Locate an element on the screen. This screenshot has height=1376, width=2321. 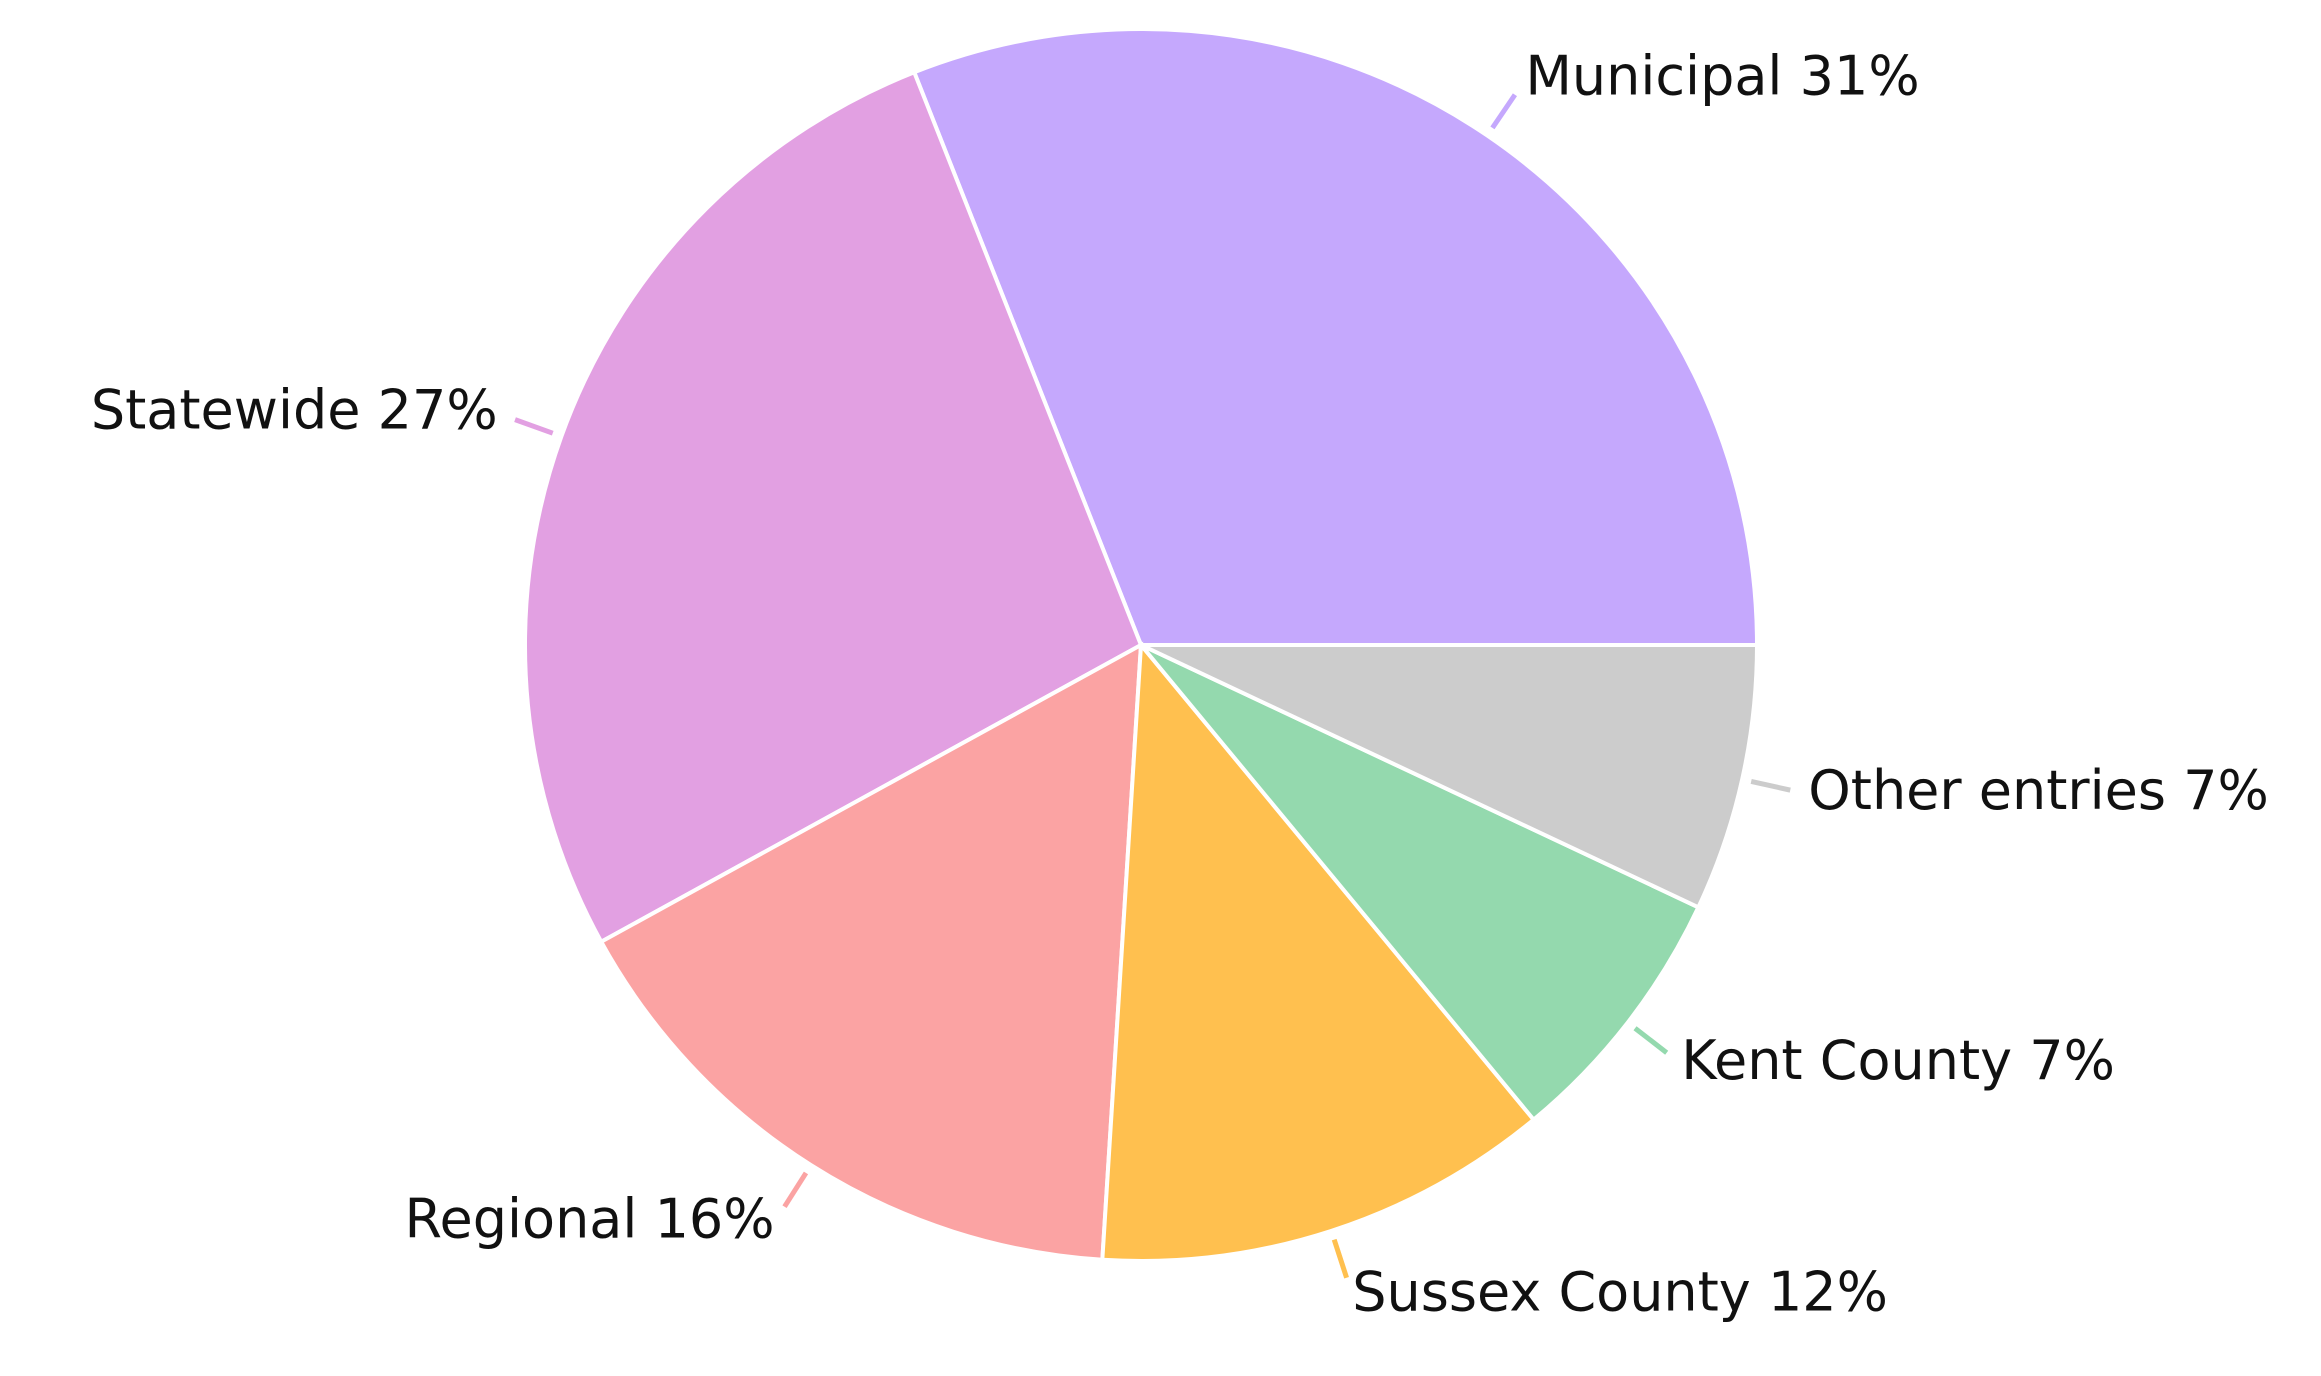
slice-label: Statewide 27% is located at coordinates (294, 409).